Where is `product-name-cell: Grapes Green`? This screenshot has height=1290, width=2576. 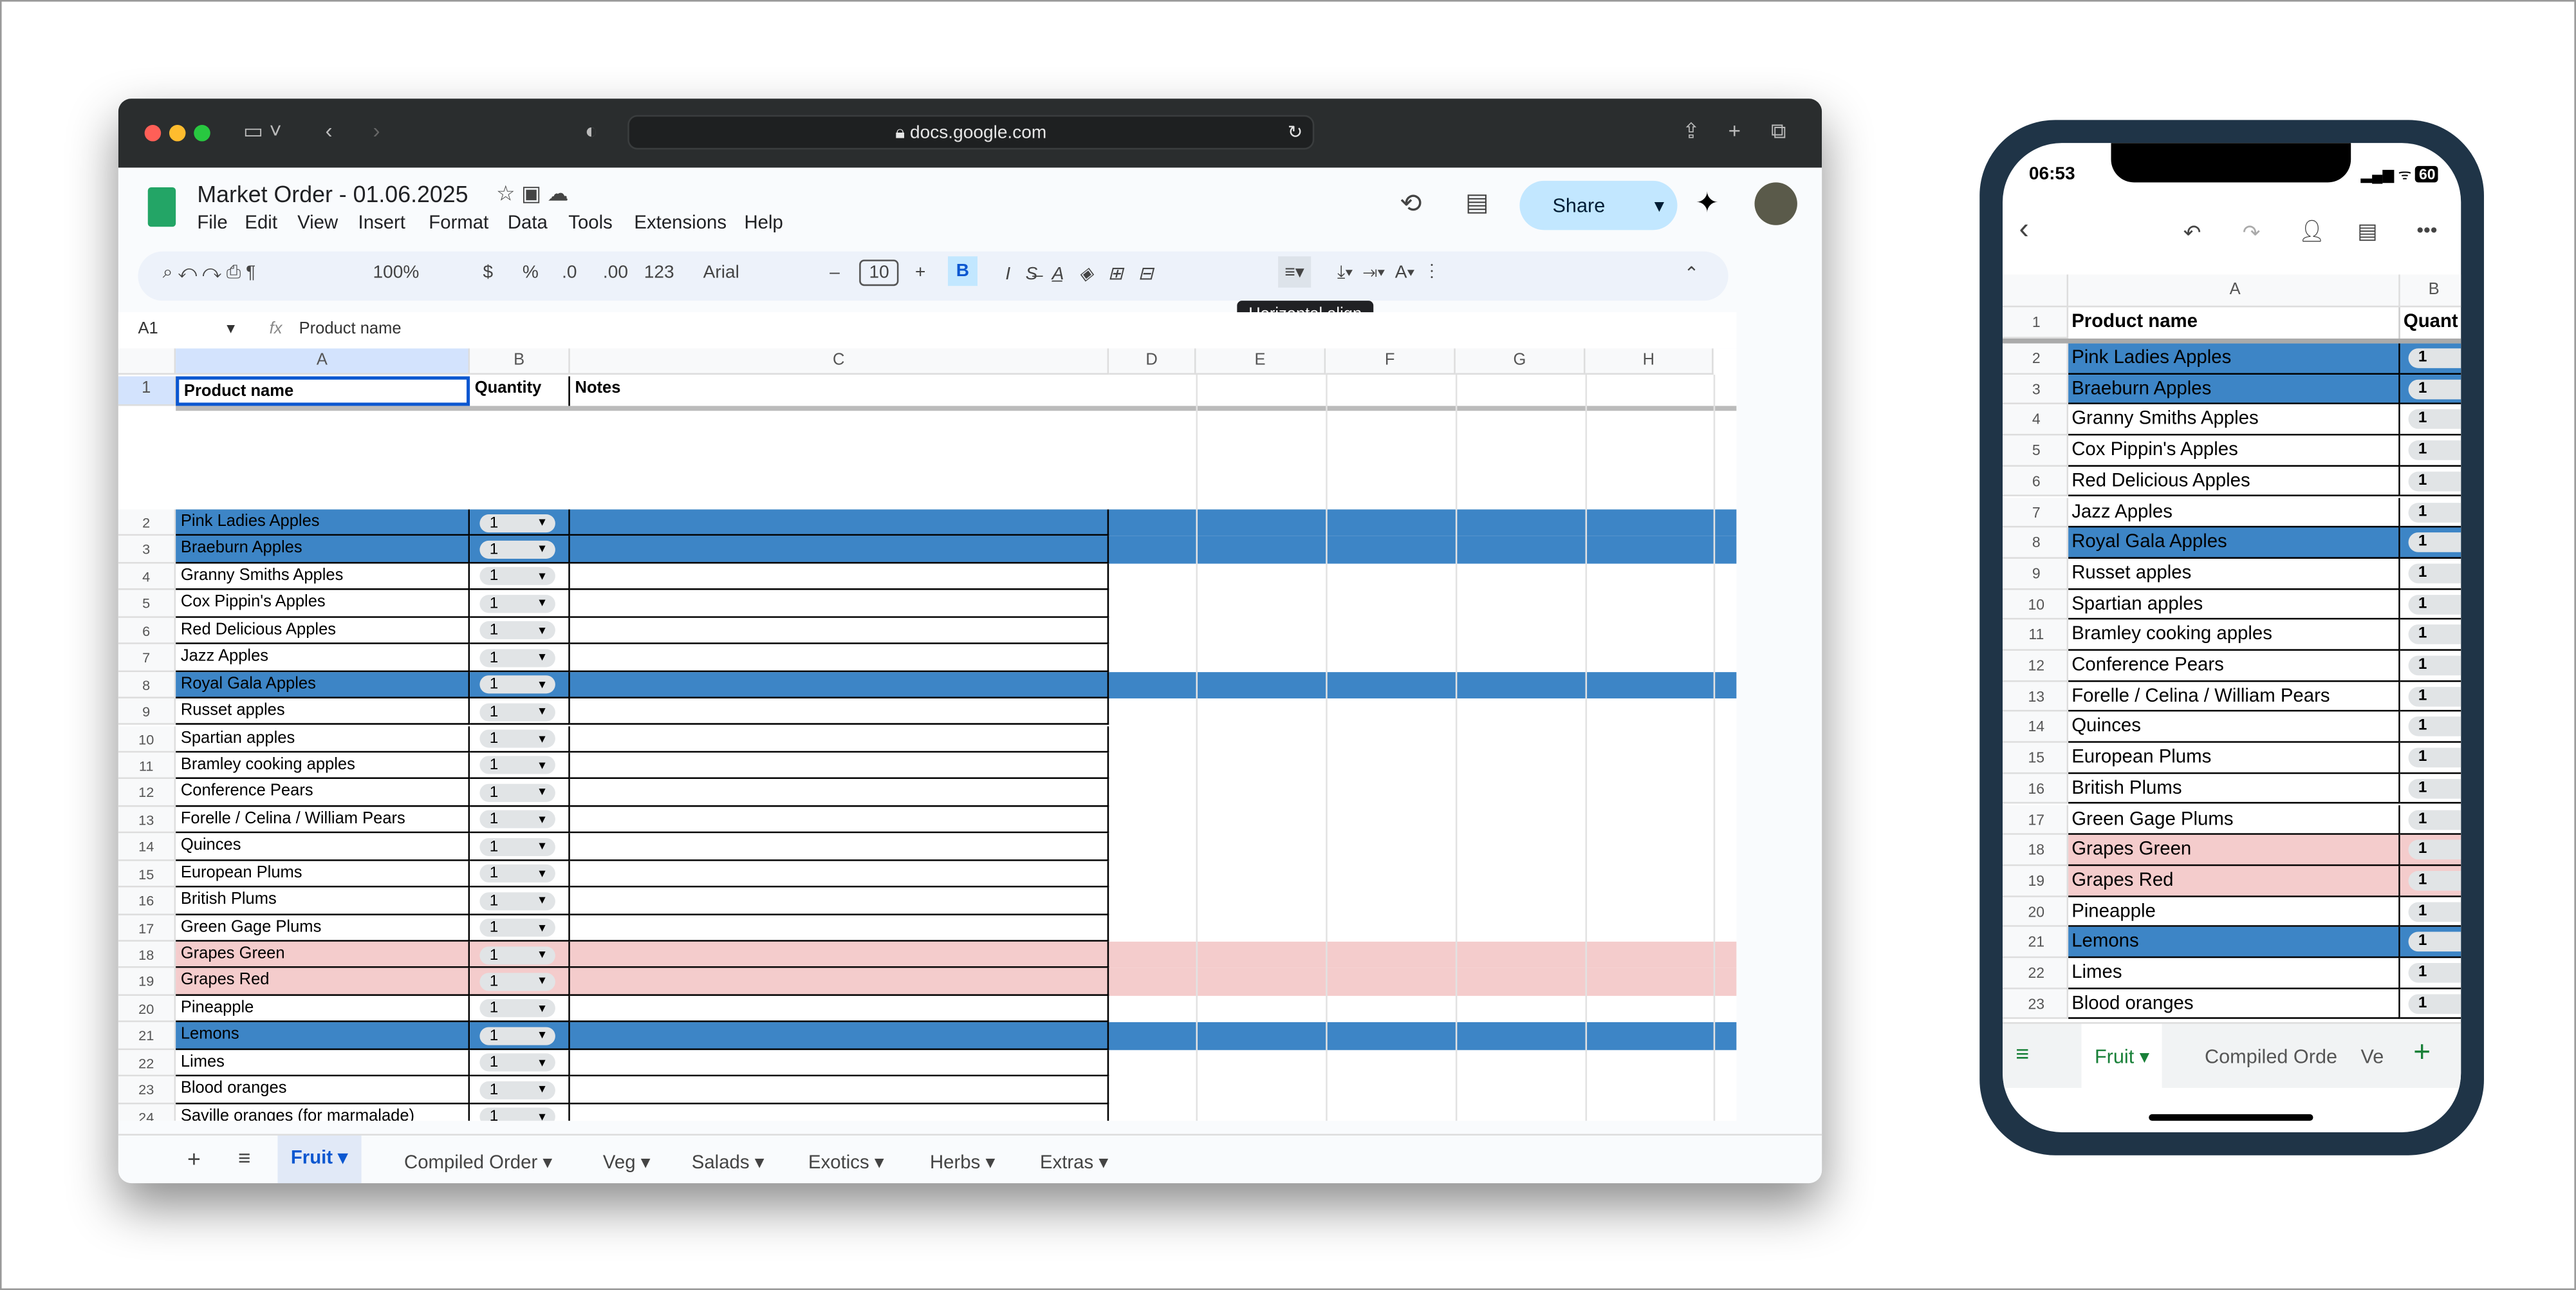 product-name-cell: Grapes Green is located at coordinates (2234, 851).